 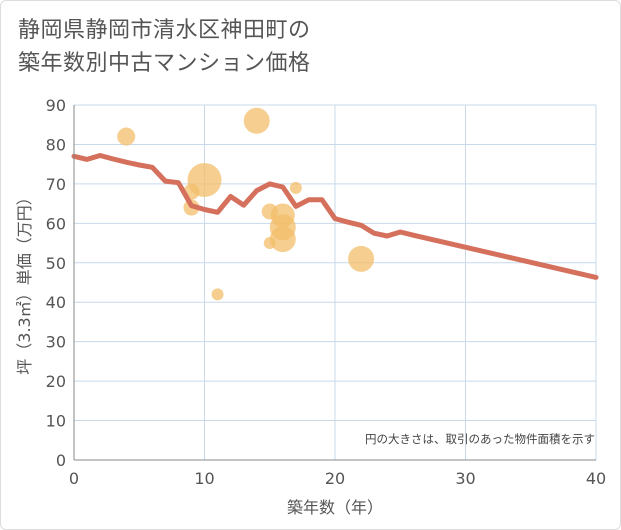 What do you see at coordinates (164, 47) in the screenshot?
I see `chart-title: 静岡県静岡市清水区神田町の 築年数別中古マンション価格` at bounding box center [164, 47].